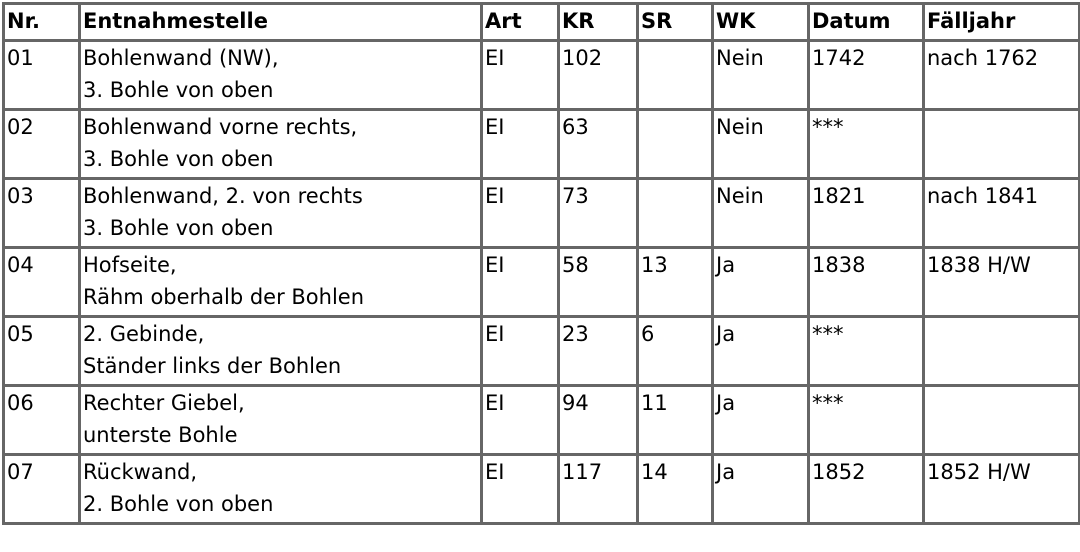  I want to click on cell-sr: 11, so click(675, 420).